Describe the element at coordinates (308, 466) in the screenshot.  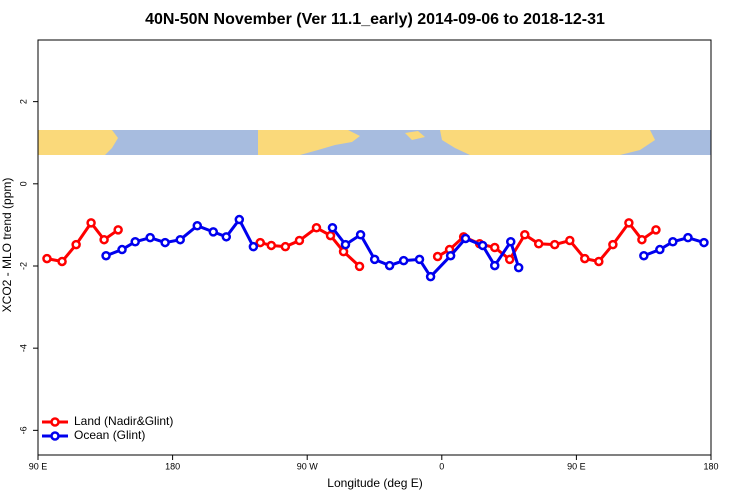
I see `x-tick-label: 90 W` at that location.